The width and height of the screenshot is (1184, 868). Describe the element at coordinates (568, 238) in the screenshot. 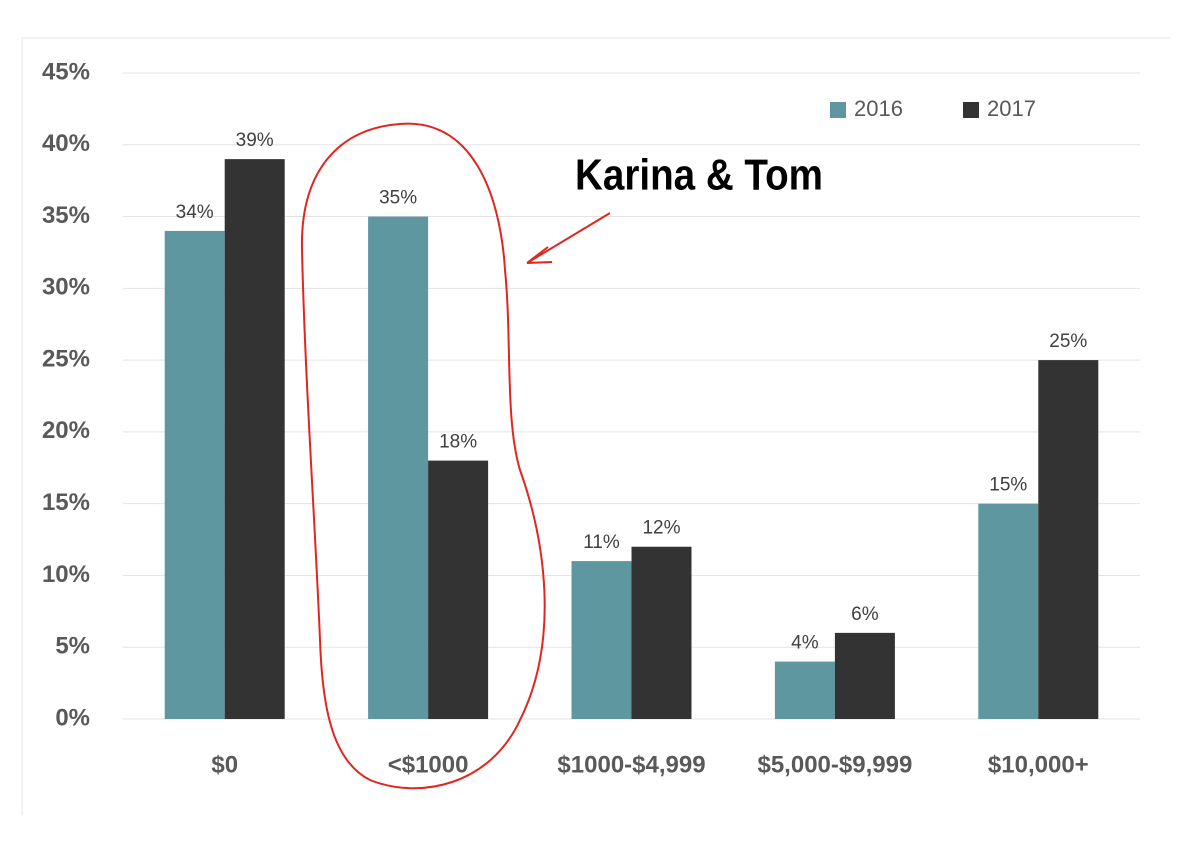

I see `annotation-arrow` at that location.